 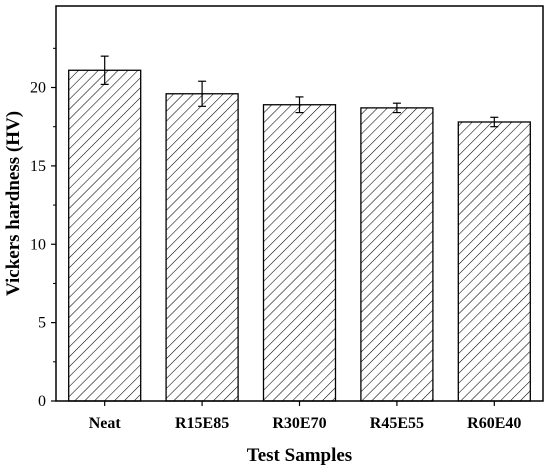 I want to click on bar-r15e85, so click(x=202, y=247).